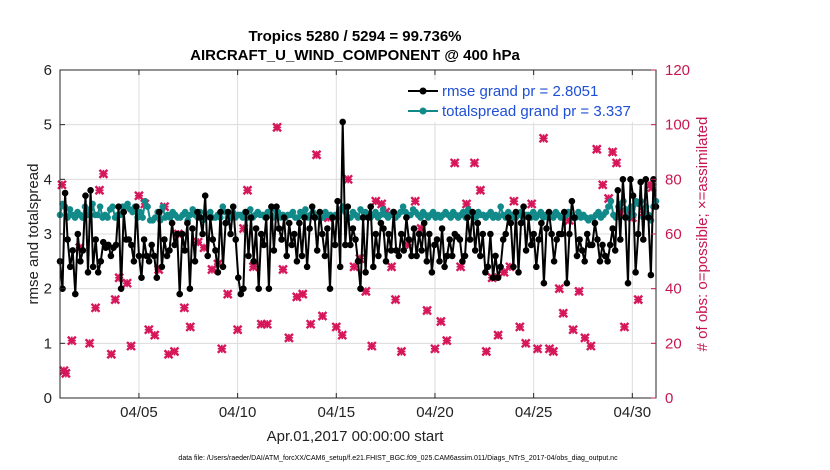  I want to click on x-tick-label: 04/10, so click(238, 412).